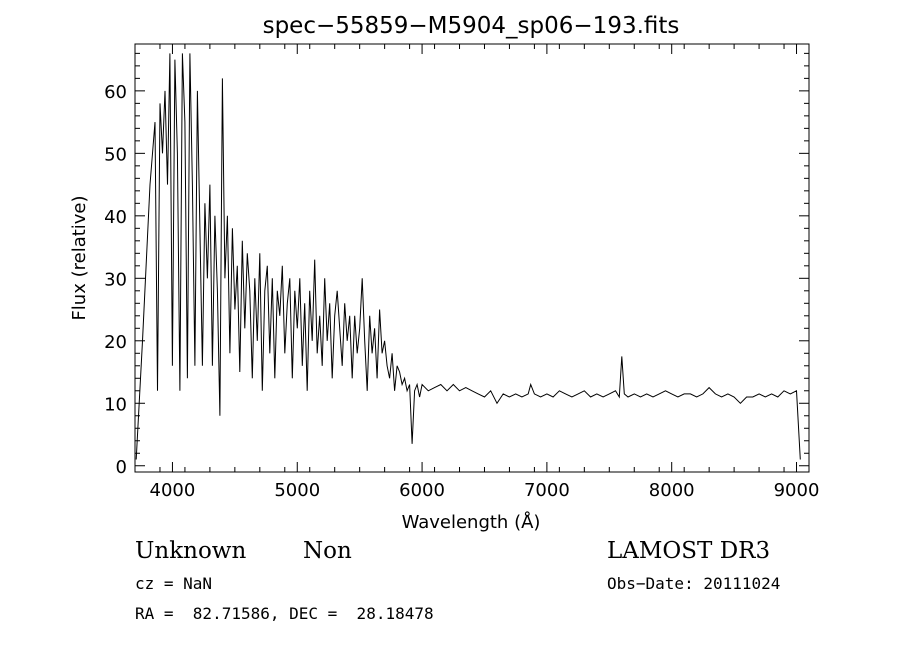 Image resolution: width=900 pixels, height=649 pixels. I want to click on object-class: Unknown, so click(191, 551).